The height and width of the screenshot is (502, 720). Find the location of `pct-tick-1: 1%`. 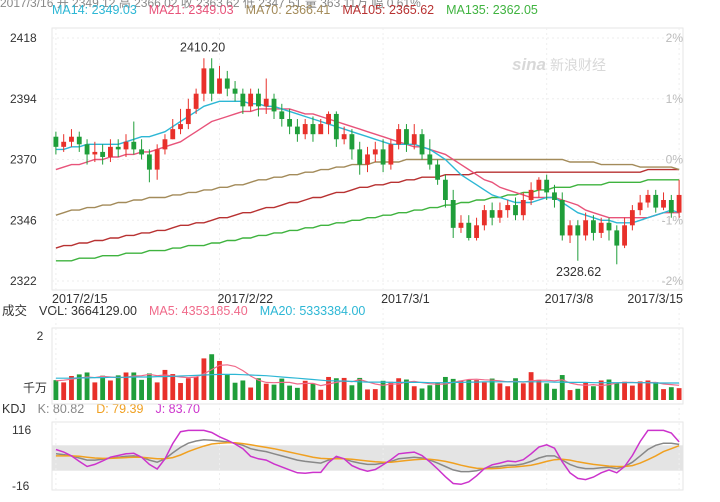

pct-tick-1: 1% is located at coordinates (675, 99).